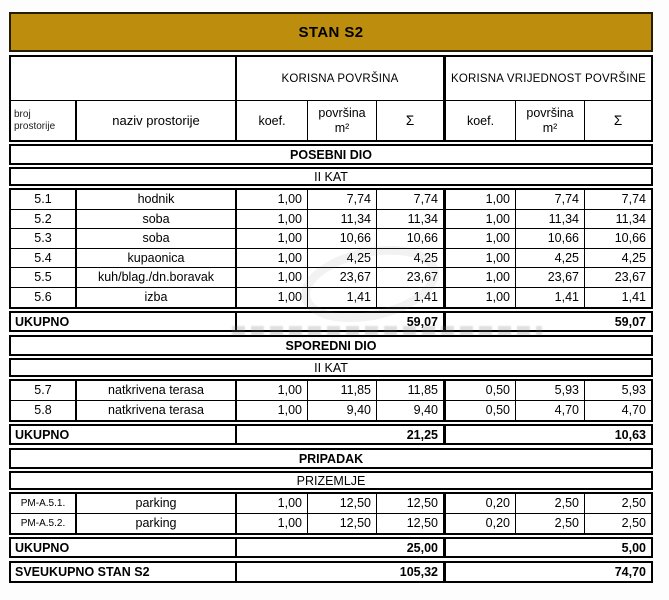 Image resolution: width=669 pixels, height=600 pixels. What do you see at coordinates (123, 78) in the screenshot?
I see `group-header-blank` at bounding box center [123, 78].